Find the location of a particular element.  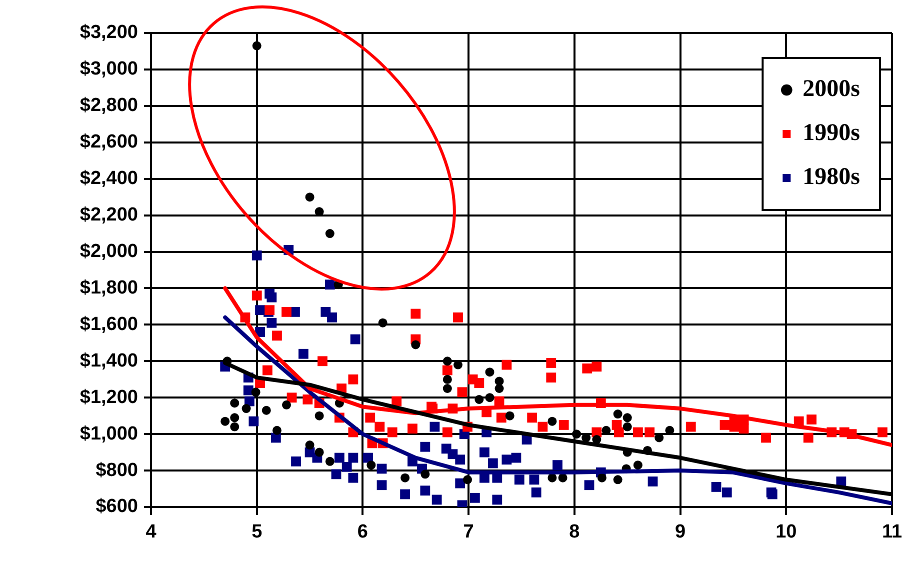

y-tick-label: $1,400 is located at coordinates (109, 361).